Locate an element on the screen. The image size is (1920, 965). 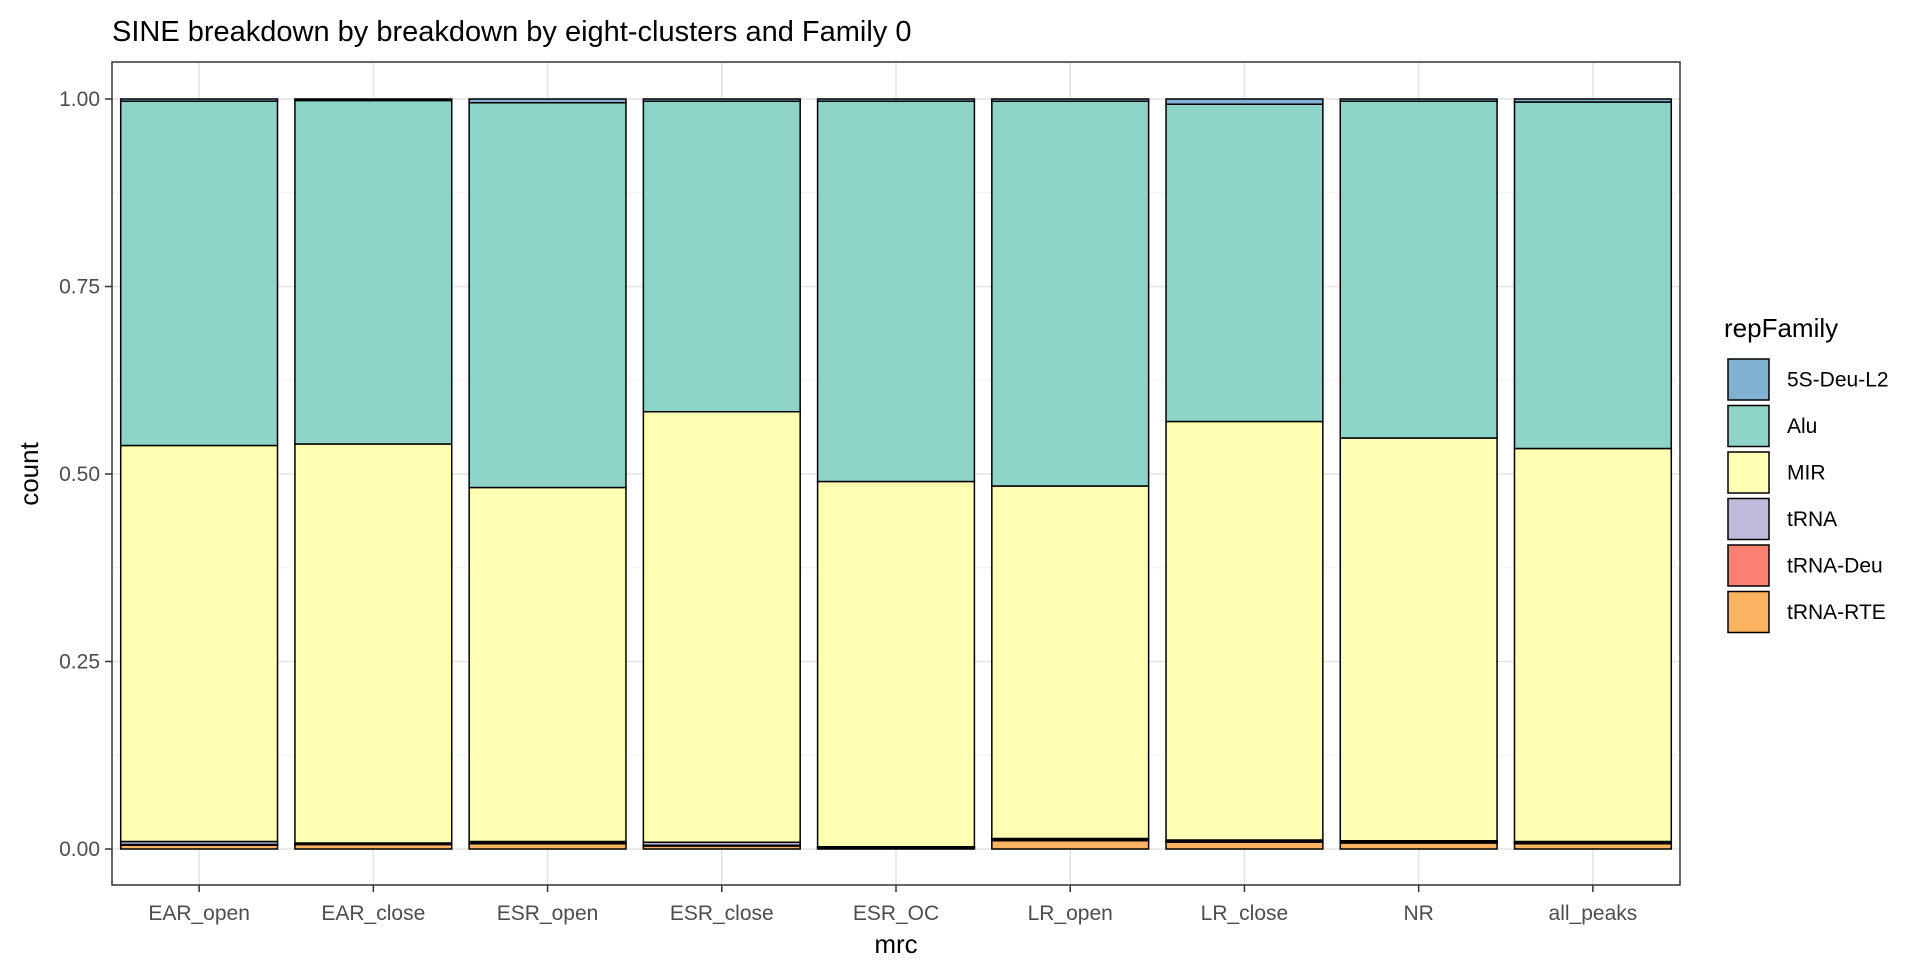
bar-stack-ESR_OC is located at coordinates (896, 474).